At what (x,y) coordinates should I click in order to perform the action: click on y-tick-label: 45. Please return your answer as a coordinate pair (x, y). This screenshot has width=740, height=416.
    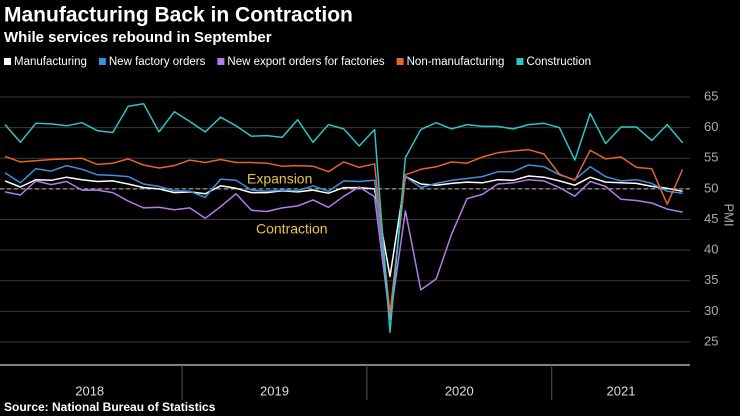
    Looking at the image, I should click on (711, 218).